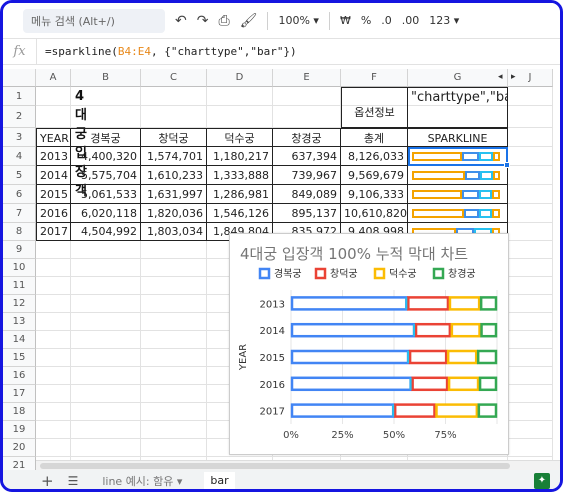 This screenshot has height=492, width=563. What do you see at coordinates (19, 304) in the screenshot?
I see `row-header-12: 12` at bounding box center [19, 304].